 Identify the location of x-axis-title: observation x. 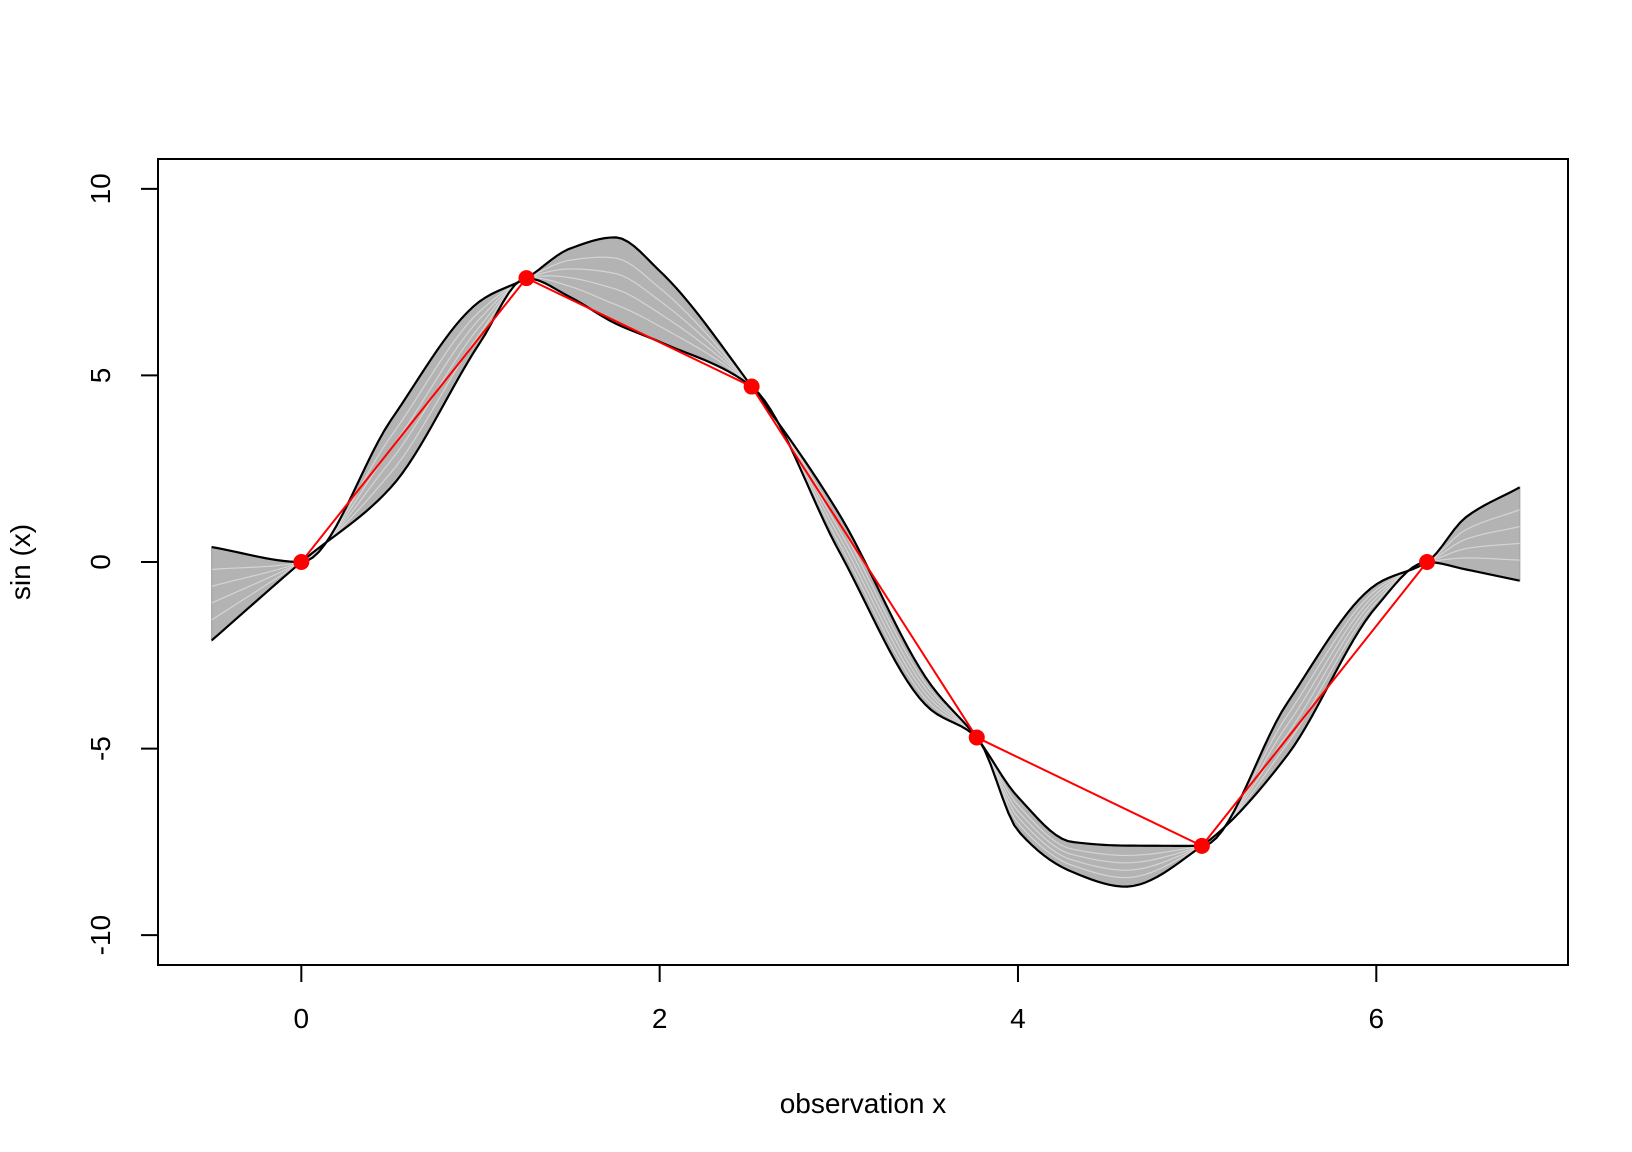
(863, 1103).